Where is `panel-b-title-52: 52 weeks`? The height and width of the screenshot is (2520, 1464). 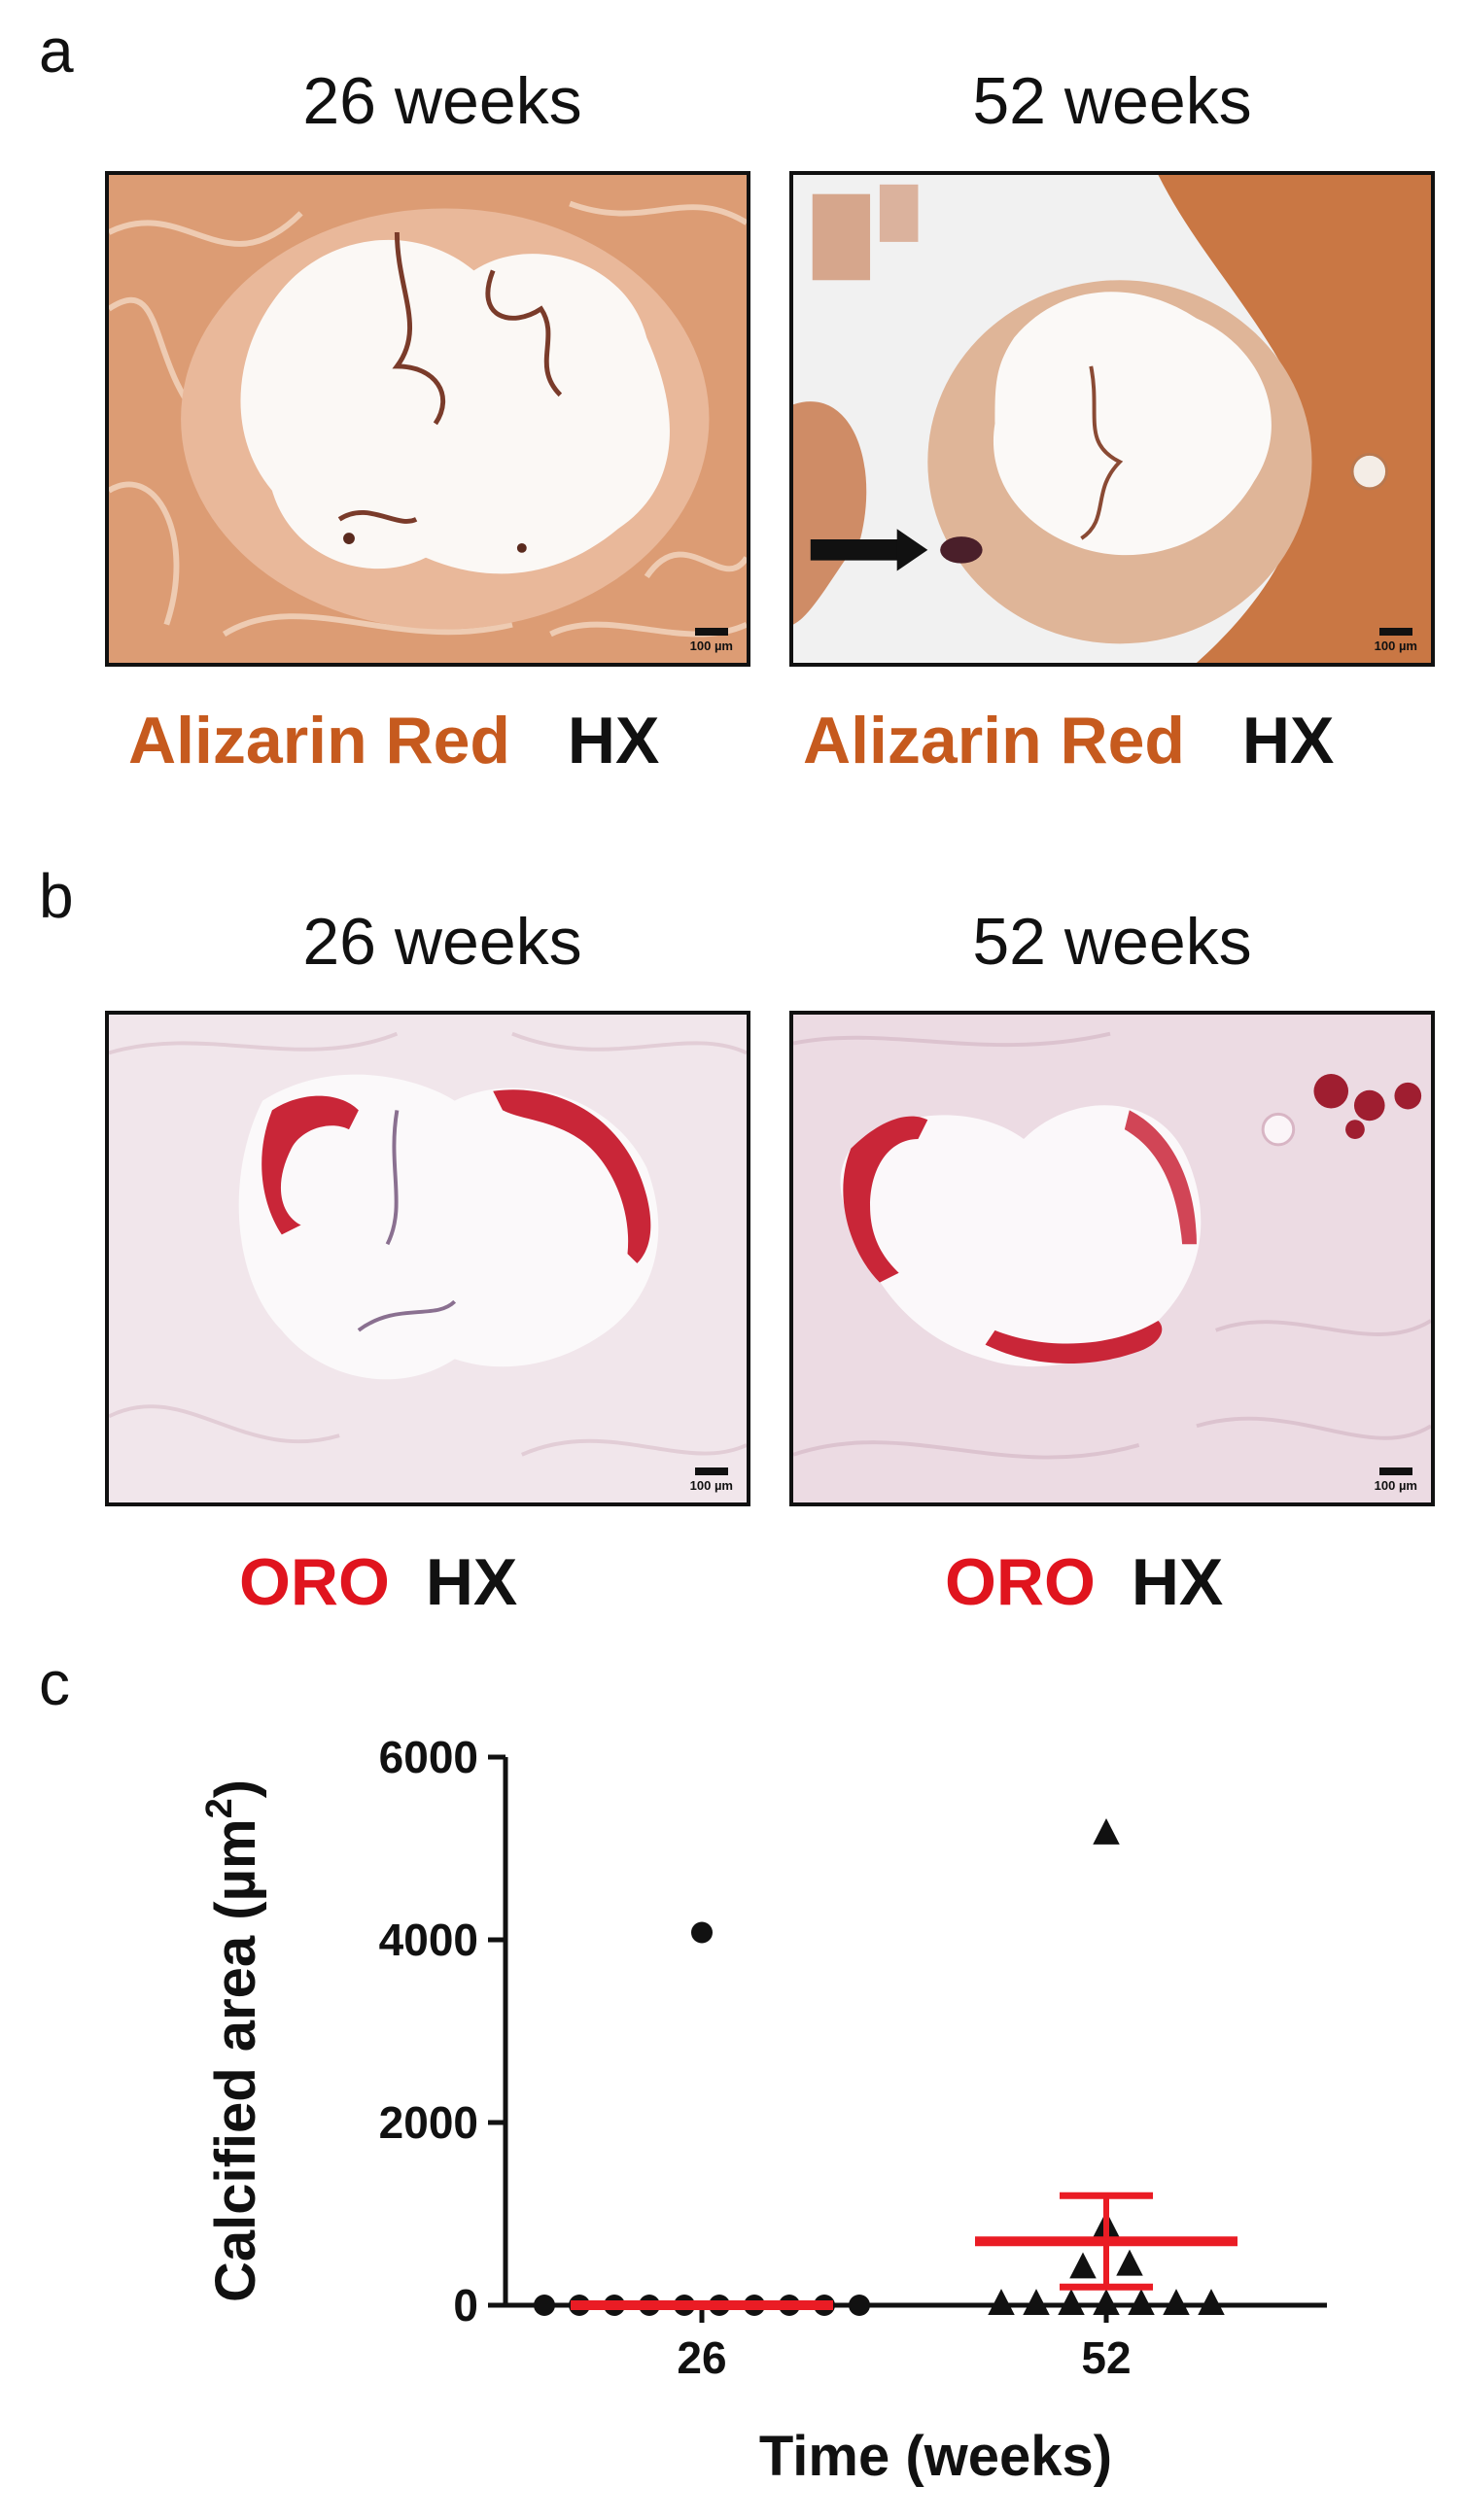
panel-b-title-52: 52 weeks is located at coordinates (1112, 942).